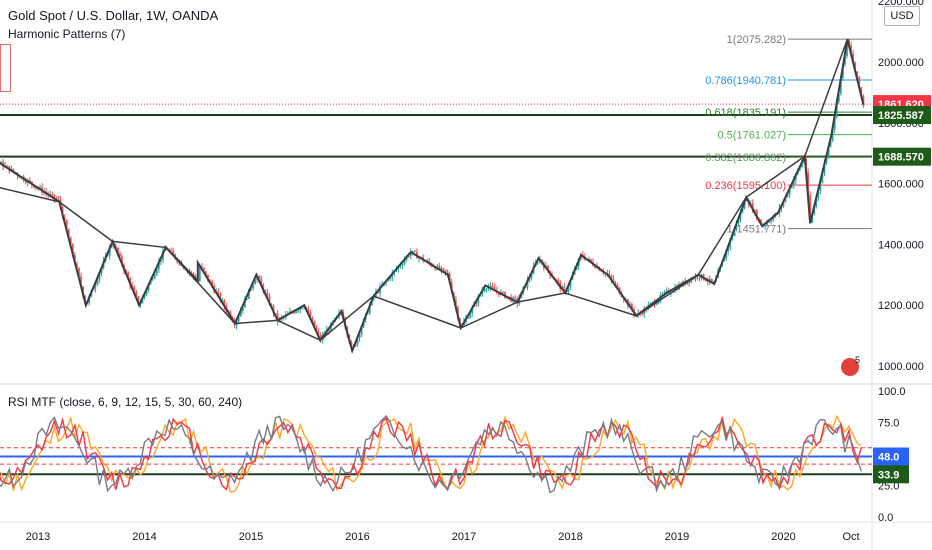 The width and height of the screenshot is (932, 550). I want to click on indicator-legend: Harmonic Patterns (7), so click(67, 34).